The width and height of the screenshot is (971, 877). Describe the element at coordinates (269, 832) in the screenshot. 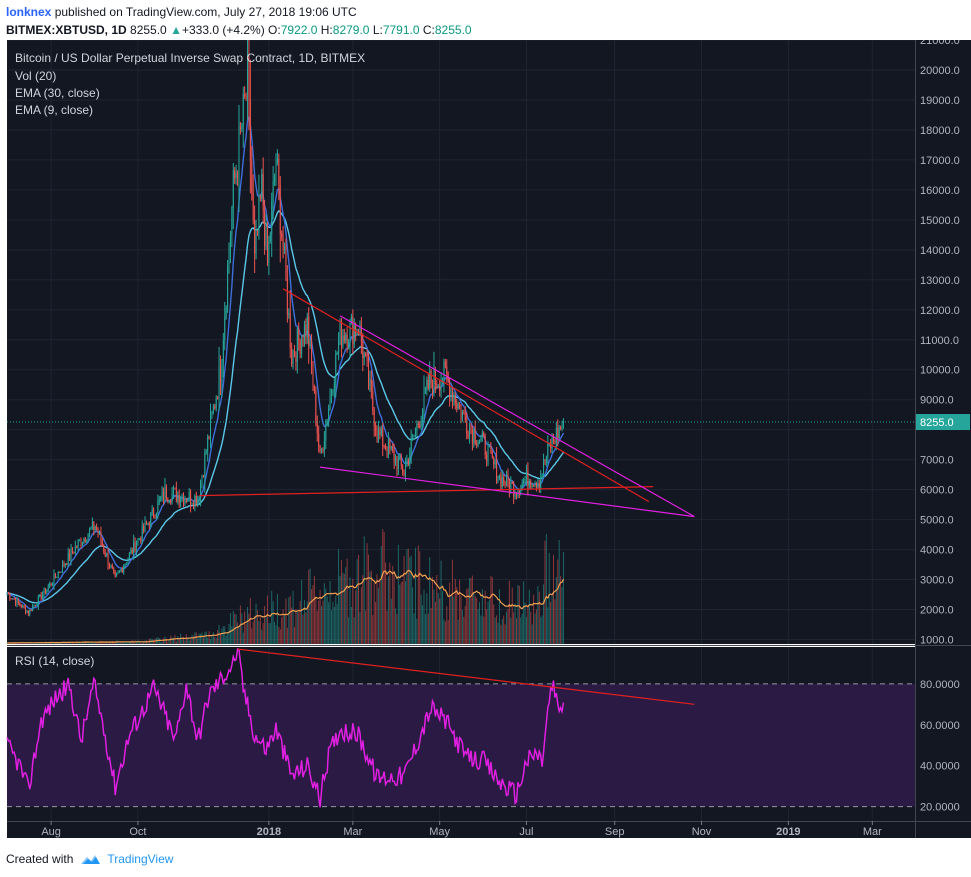

I see `time-tick-label: 2018` at that location.